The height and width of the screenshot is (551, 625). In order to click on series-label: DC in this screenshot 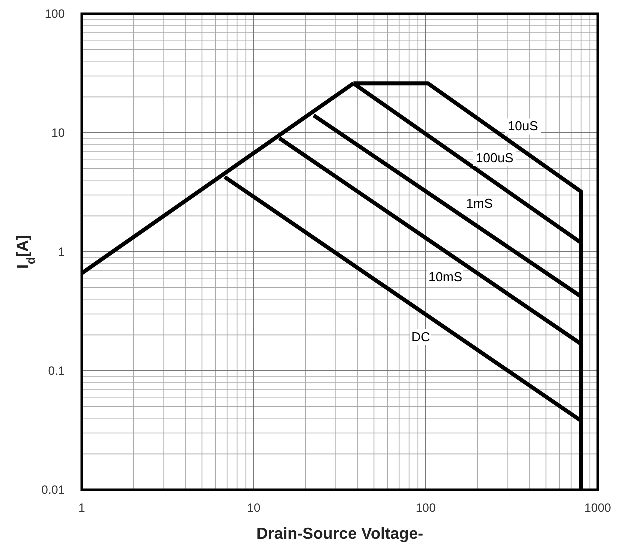, I will do `click(421, 336)`.